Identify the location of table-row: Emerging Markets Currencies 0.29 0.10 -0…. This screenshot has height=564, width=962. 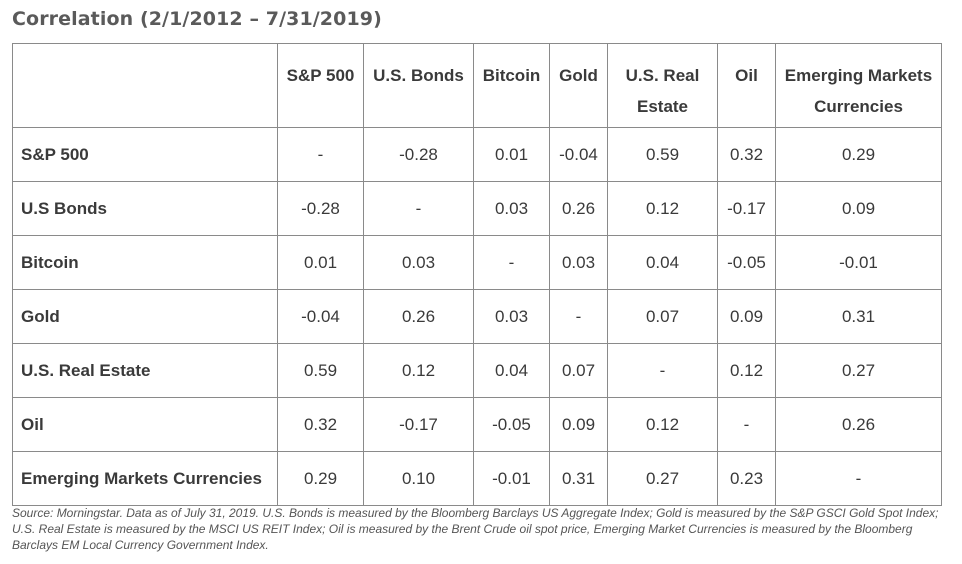
(477, 478).